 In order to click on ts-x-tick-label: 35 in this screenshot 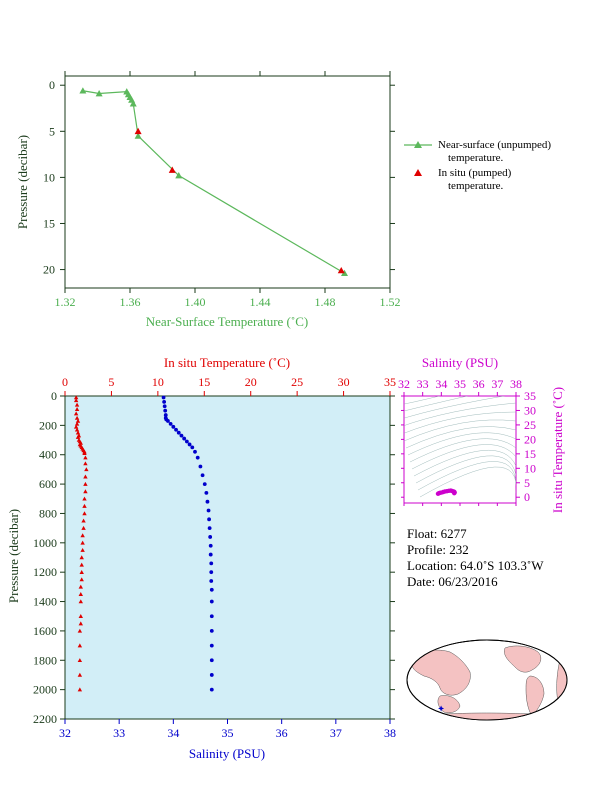, I will do `click(460, 384)`.